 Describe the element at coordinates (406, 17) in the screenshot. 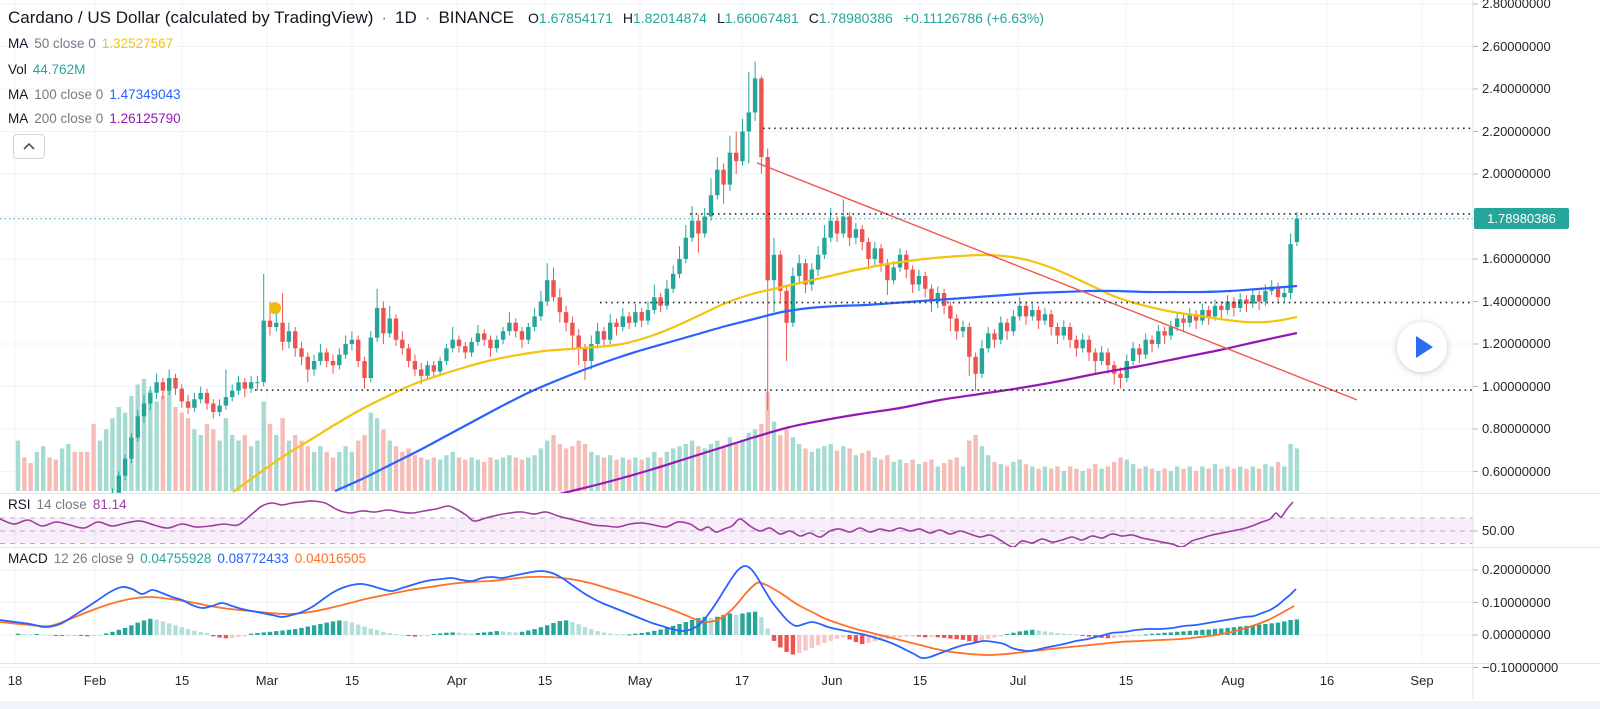

I see `interval-label: 1D` at that location.